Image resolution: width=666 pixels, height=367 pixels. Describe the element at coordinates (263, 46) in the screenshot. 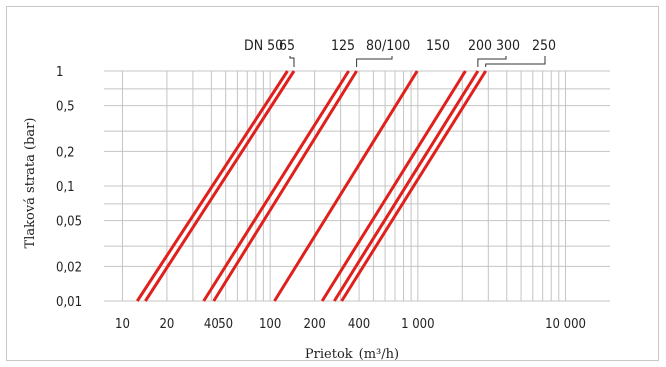

I see `series-label: DN 50` at that location.